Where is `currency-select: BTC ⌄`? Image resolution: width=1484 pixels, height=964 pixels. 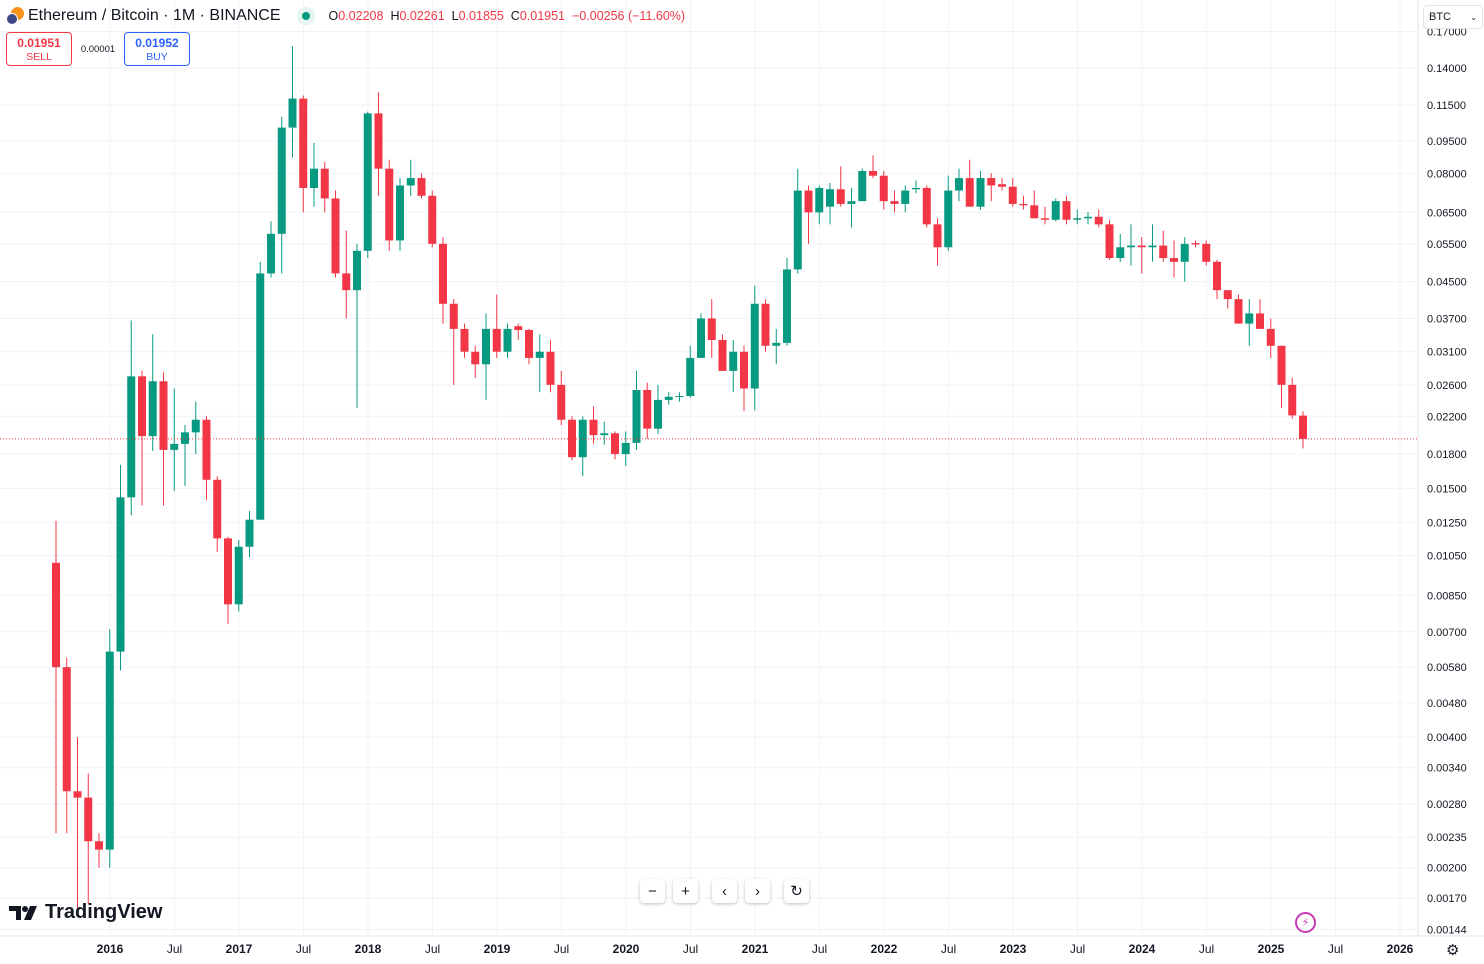 currency-select: BTC ⌄ is located at coordinates (1453, 17).